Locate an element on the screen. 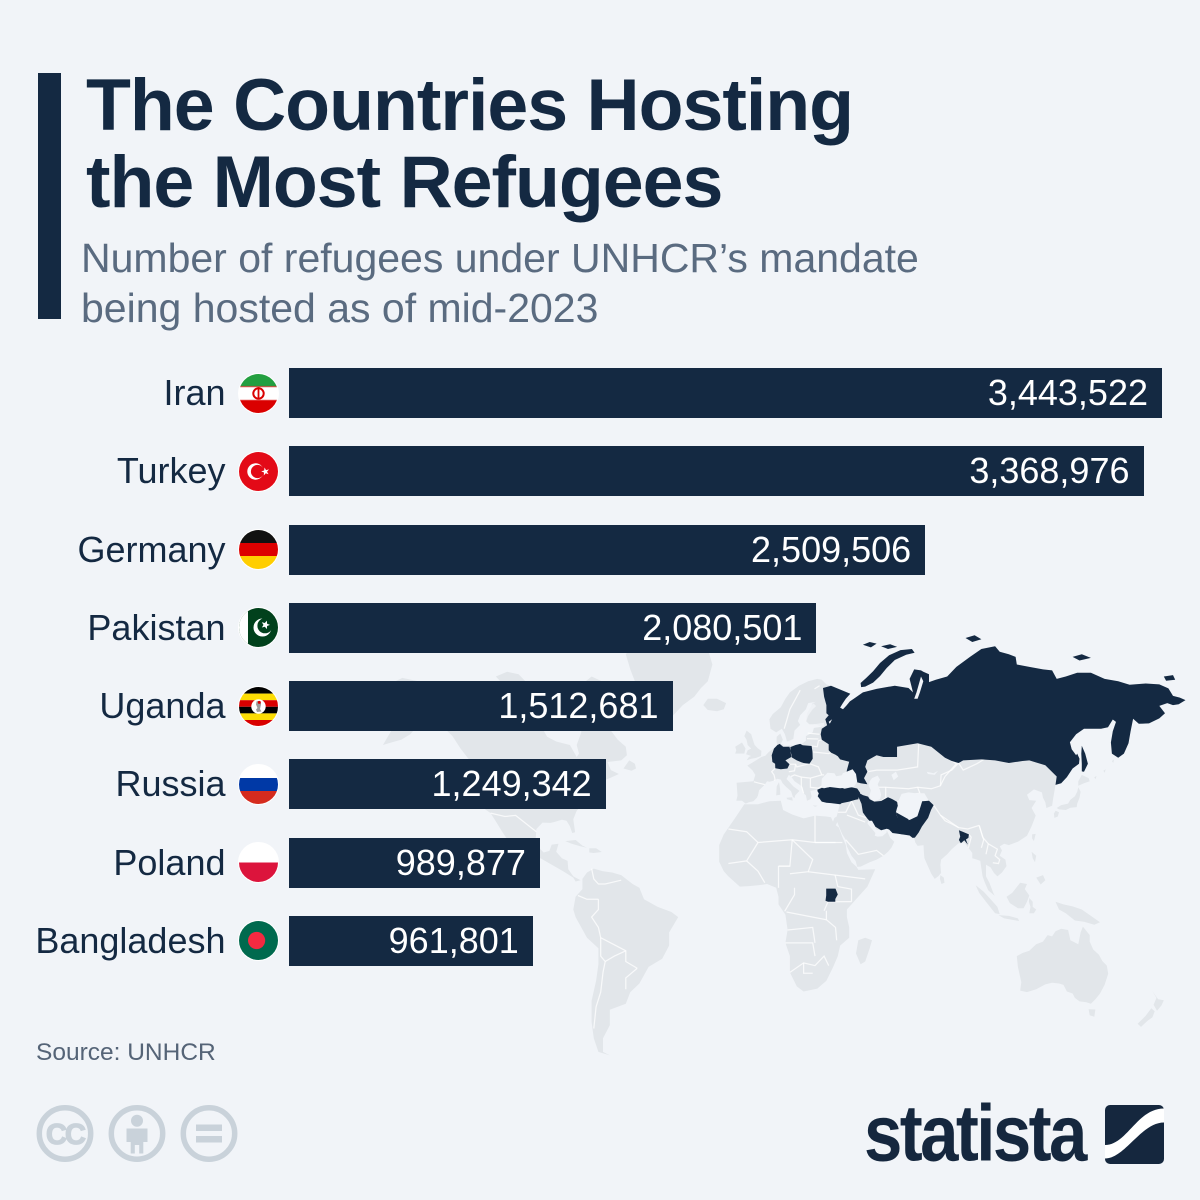 The image size is (1200, 1200). svg-text: CC is located at coordinates (66, 1135).